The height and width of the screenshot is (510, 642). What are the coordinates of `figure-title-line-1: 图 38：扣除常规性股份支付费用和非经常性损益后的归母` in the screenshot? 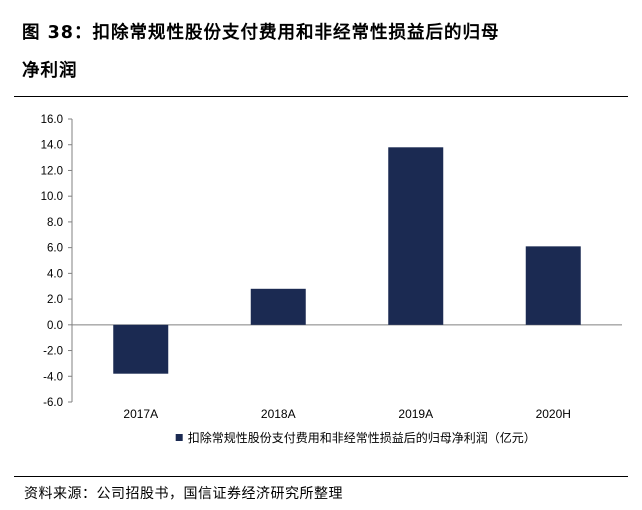 It's located at (261, 33).